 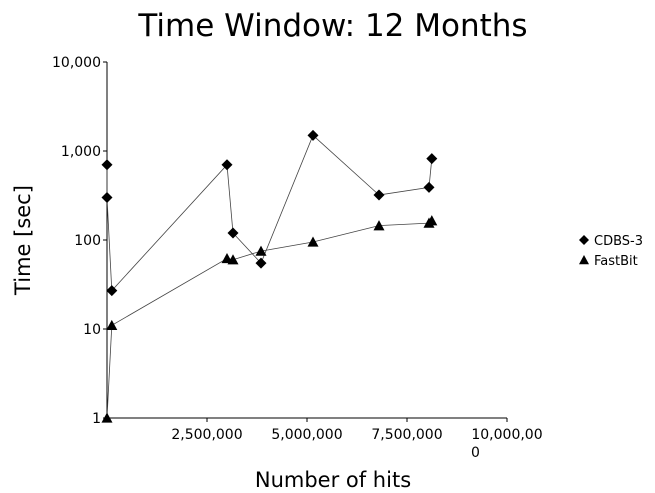 What do you see at coordinates (618, 241) in the screenshot?
I see `legend-label: CDBS-3` at bounding box center [618, 241].